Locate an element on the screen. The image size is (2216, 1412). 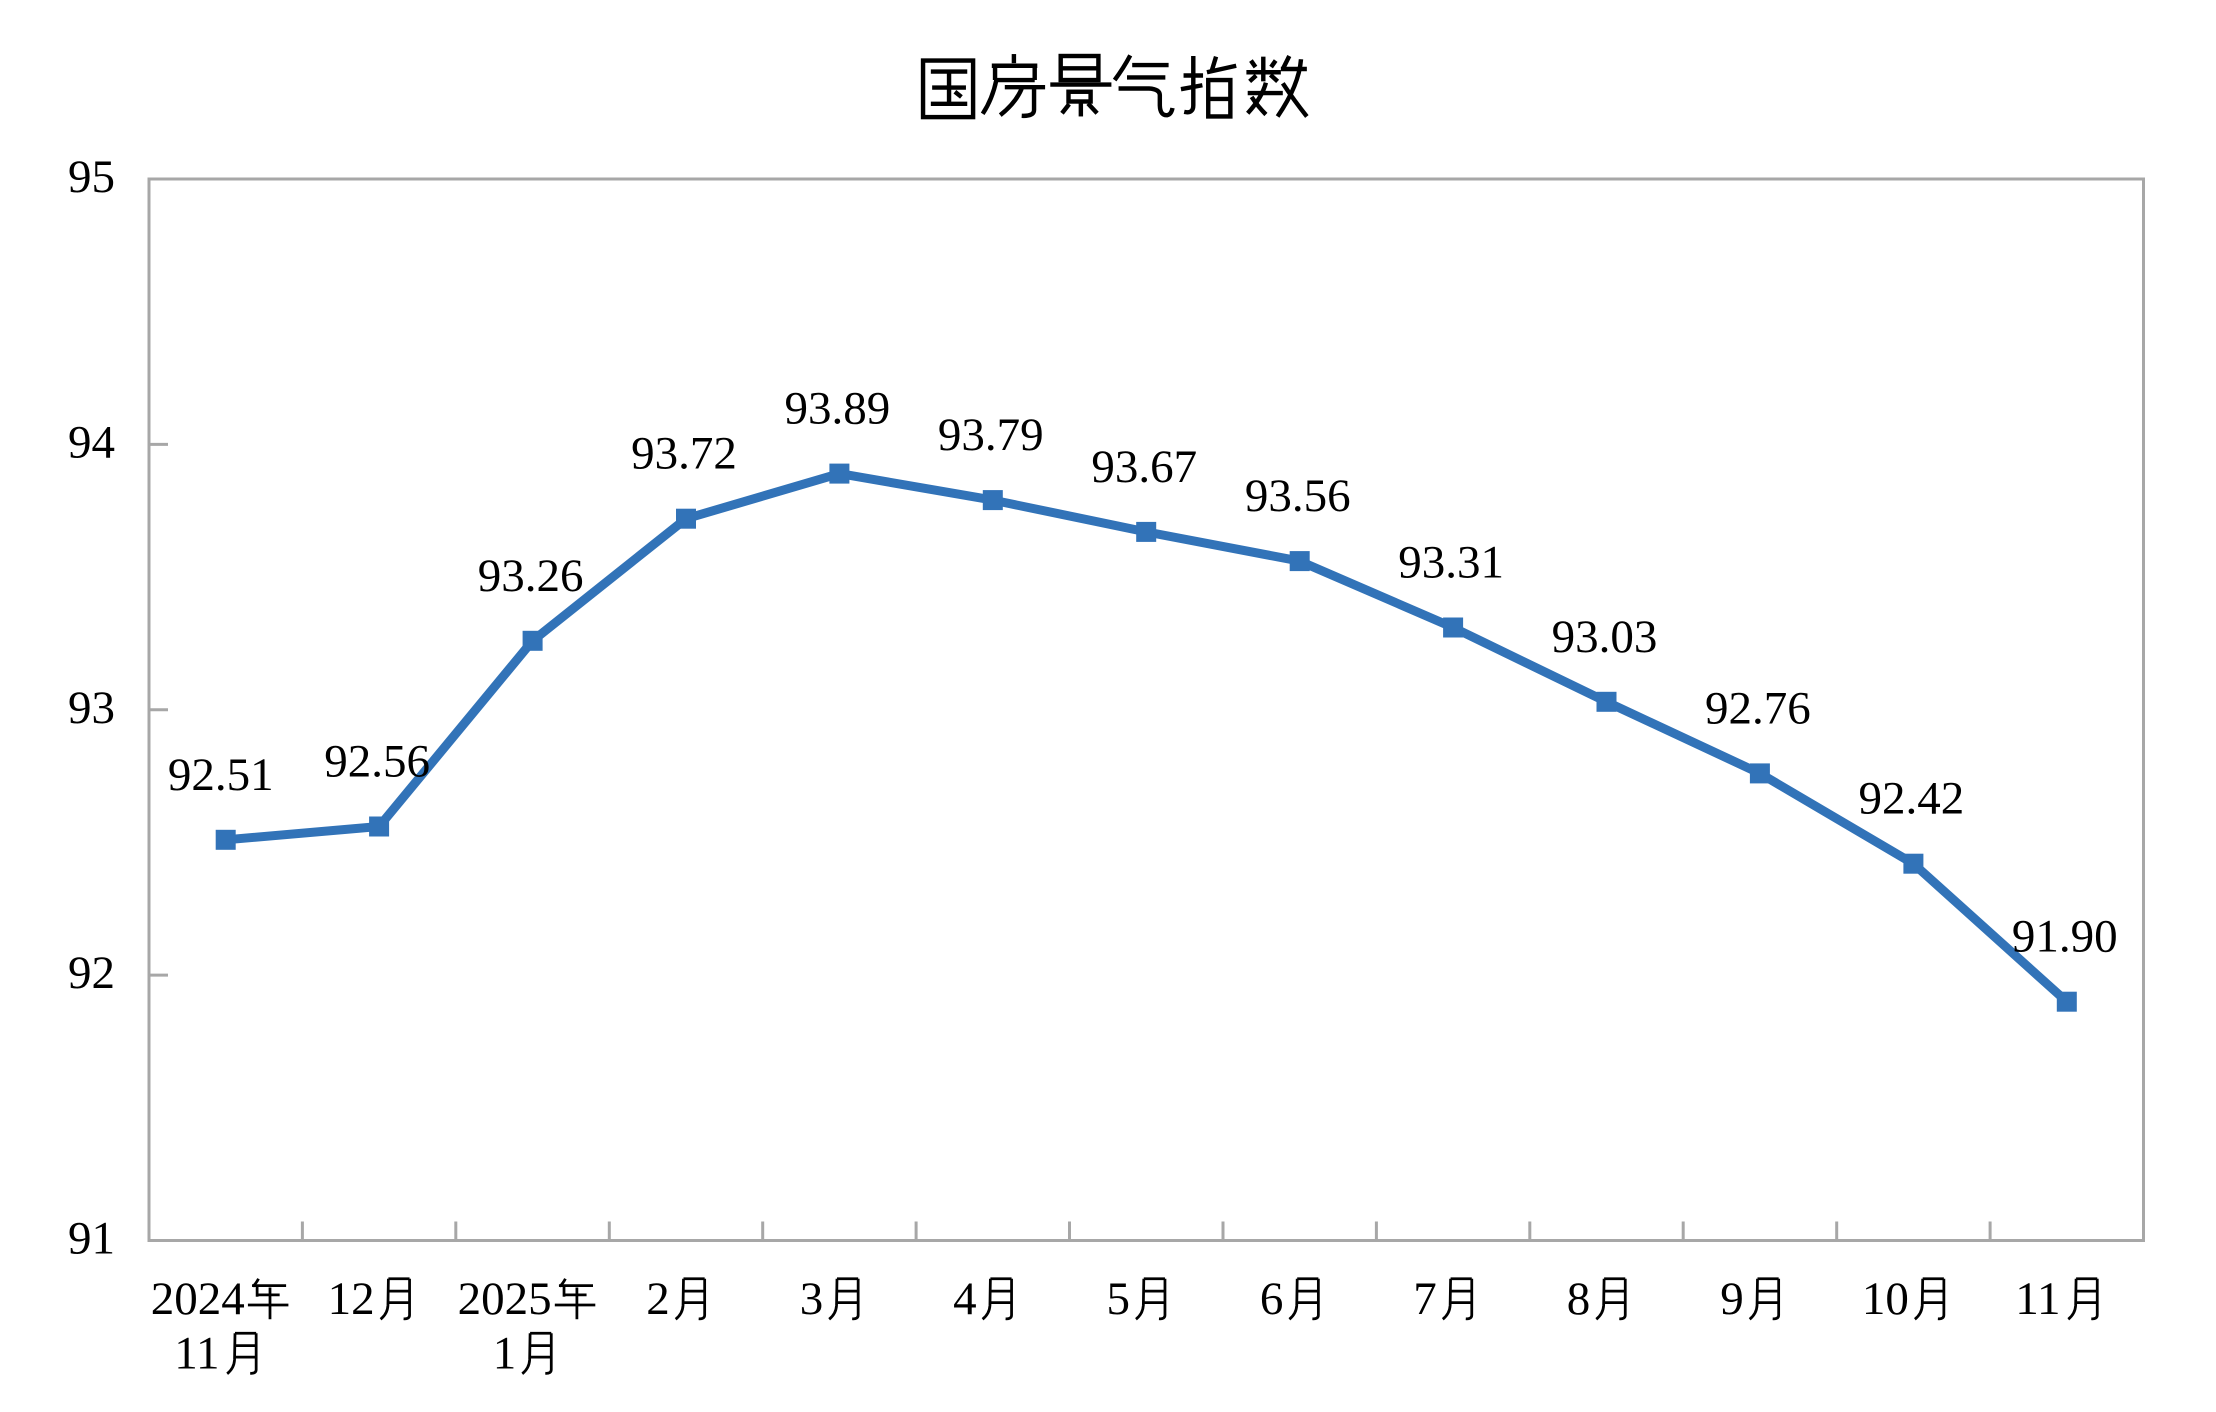
svg-text: 91.90 is located at coordinates (2065, 937).